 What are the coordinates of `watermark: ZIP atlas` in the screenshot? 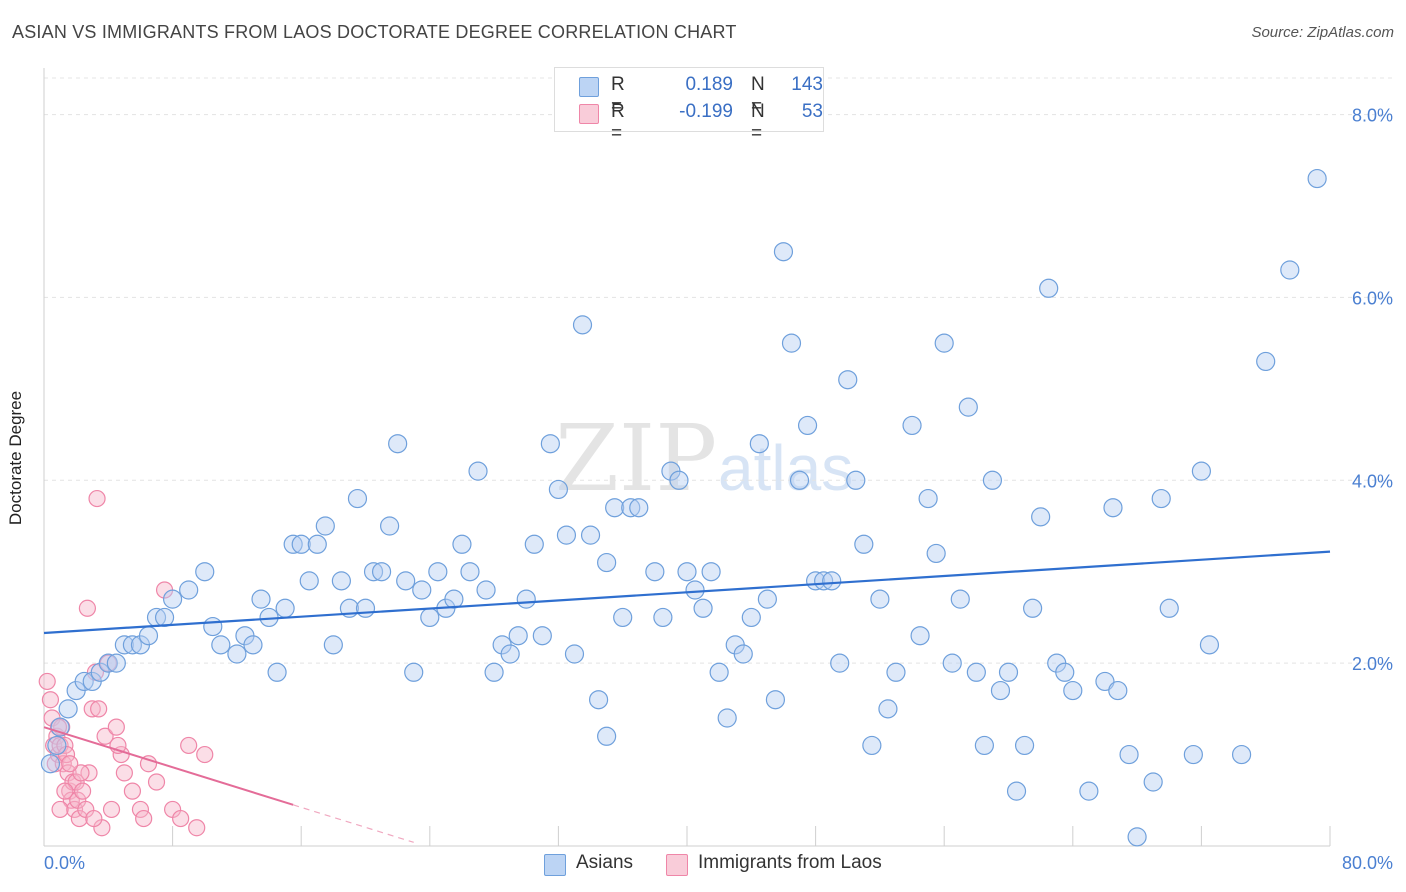 It's located at (704, 458).